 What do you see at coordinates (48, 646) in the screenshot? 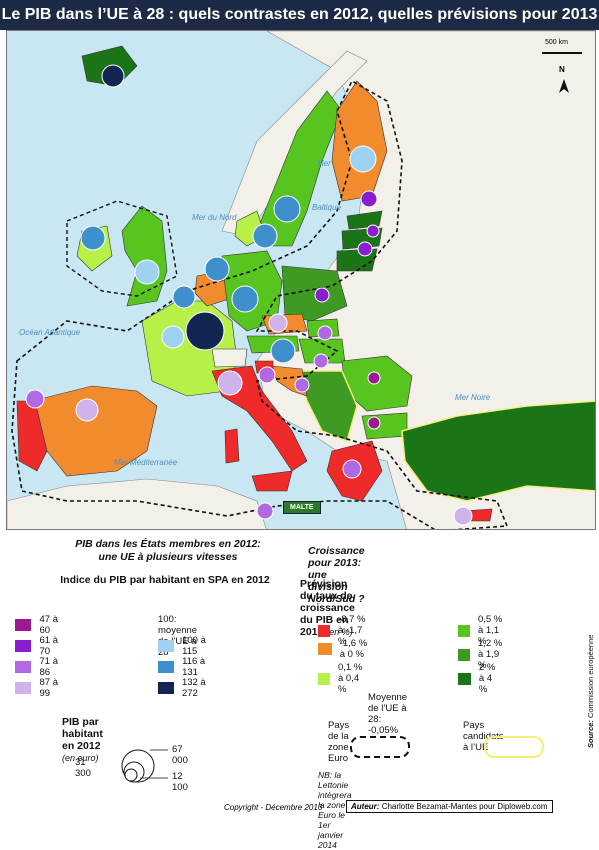
I see `legend-index-label: 61 à 70` at bounding box center [48, 646].